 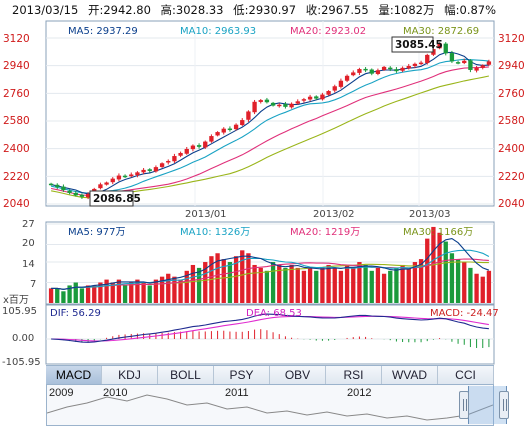 I want to click on navigator-overview-line, so click(x=270, y=407).